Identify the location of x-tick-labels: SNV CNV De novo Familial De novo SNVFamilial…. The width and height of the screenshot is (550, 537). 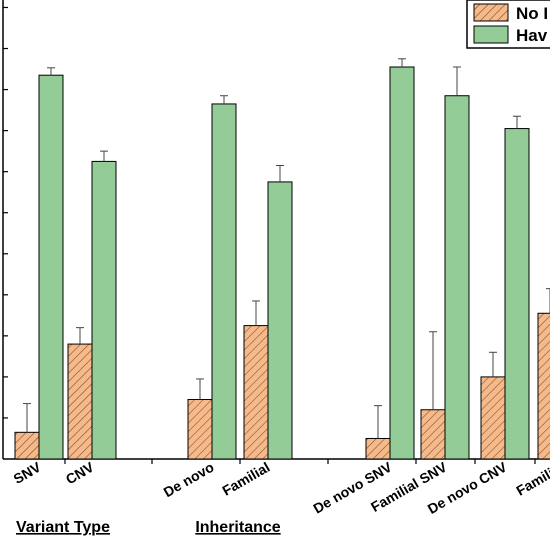
(280, 487).